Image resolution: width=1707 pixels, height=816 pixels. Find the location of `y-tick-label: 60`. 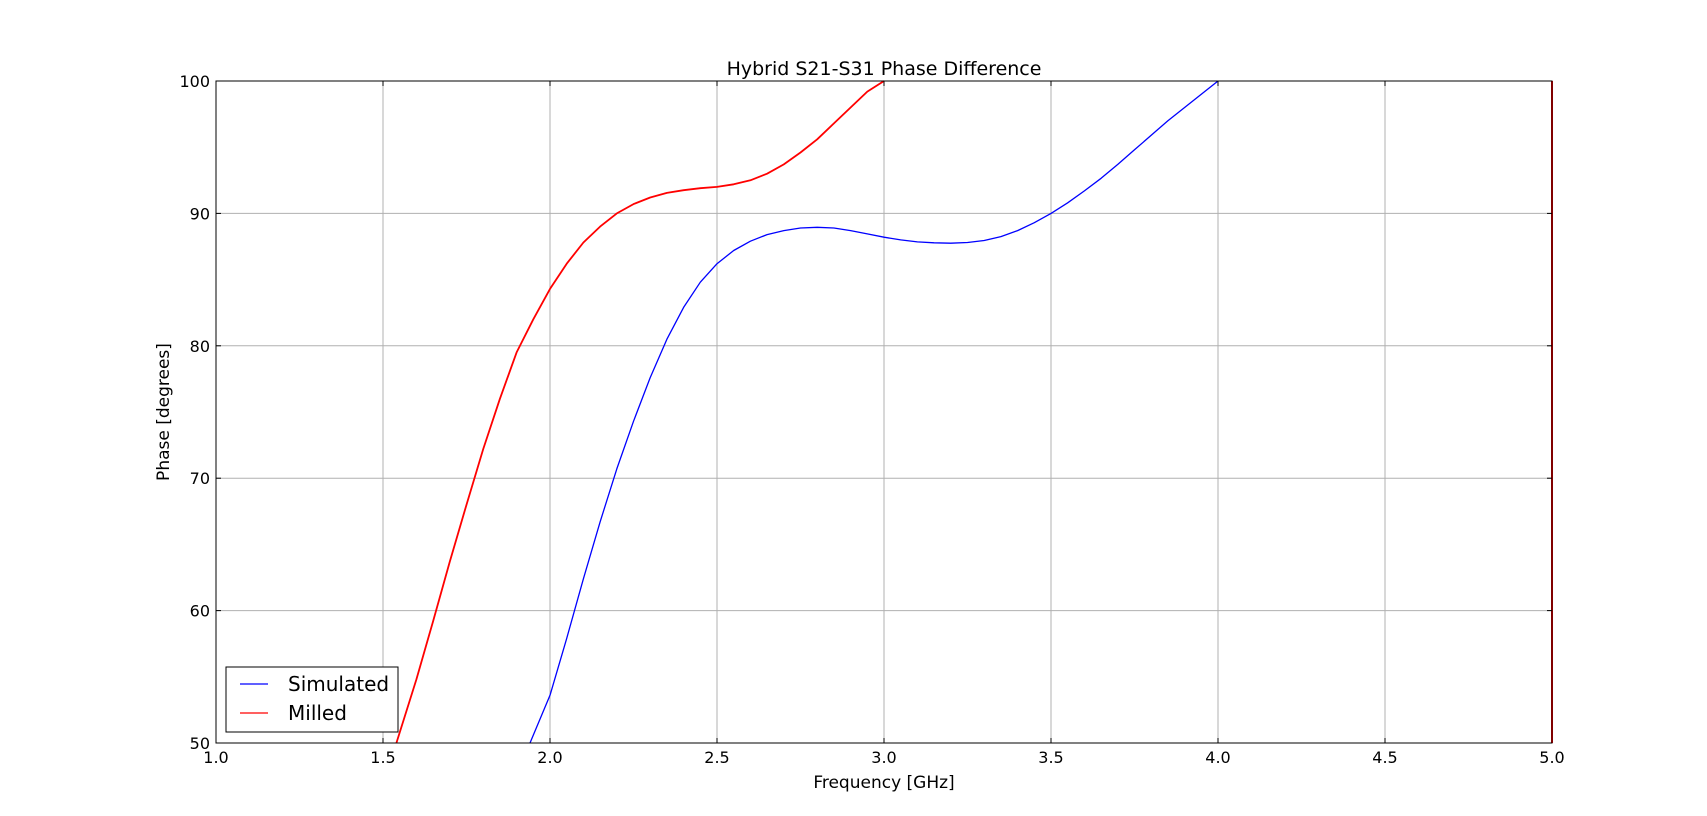

y-tick-label: 60 is located at coordinates (200, 611).